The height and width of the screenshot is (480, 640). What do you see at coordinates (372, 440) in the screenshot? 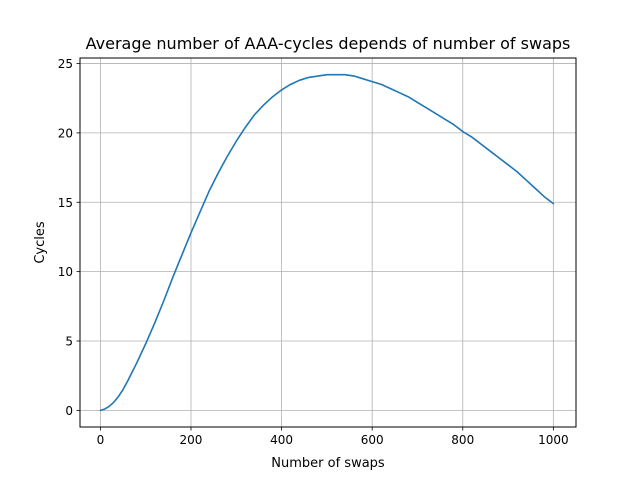
I see `x-tick-label: 600` at bounding box center [372, 440].